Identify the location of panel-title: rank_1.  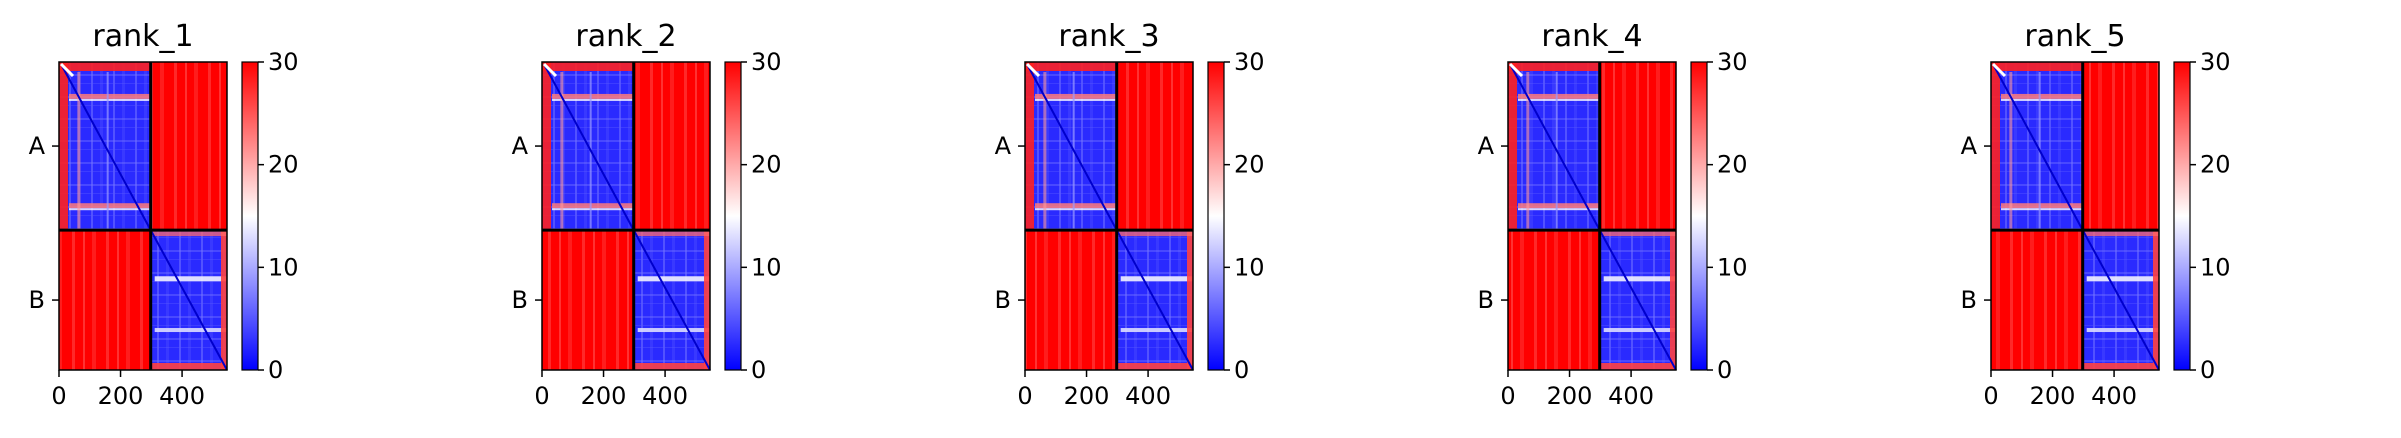
(142, 36).